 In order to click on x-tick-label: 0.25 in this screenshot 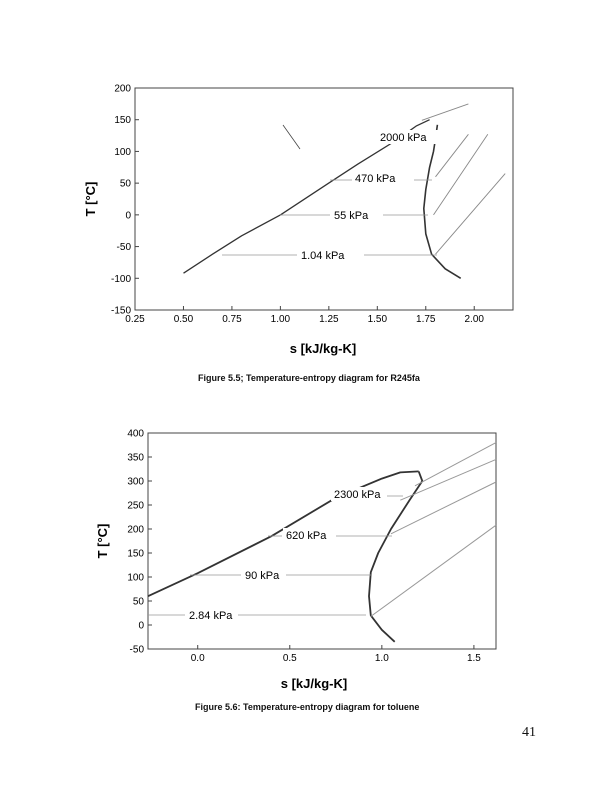, I will do `click(135, 319)`.